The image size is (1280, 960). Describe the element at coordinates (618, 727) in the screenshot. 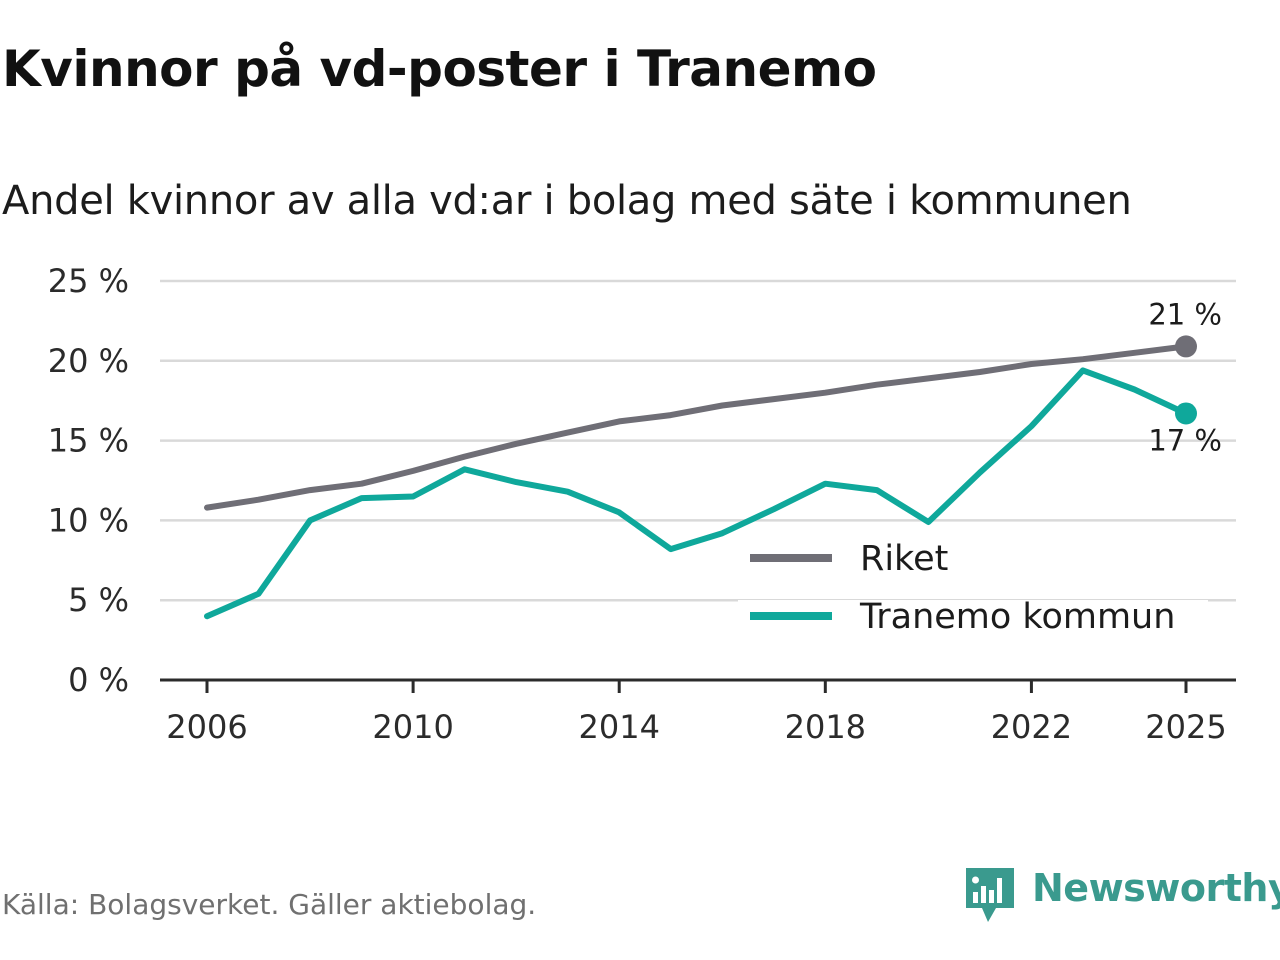

I see `x-tick-label: 2014` at that location.